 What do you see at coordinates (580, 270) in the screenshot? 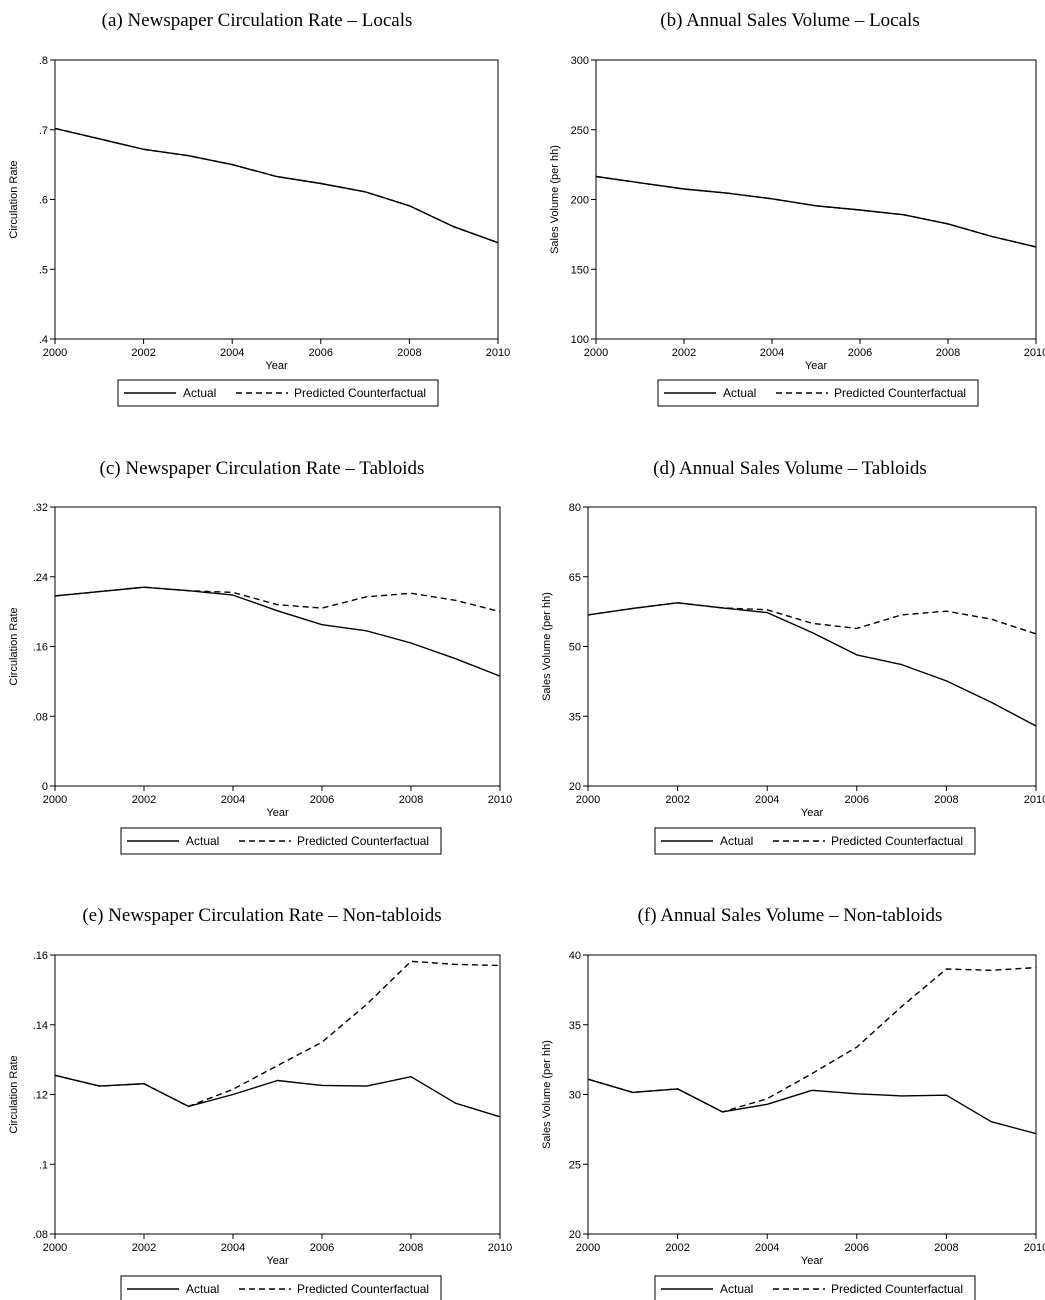
I see `y-tick-label: 150` at bounding box center [580, 270].